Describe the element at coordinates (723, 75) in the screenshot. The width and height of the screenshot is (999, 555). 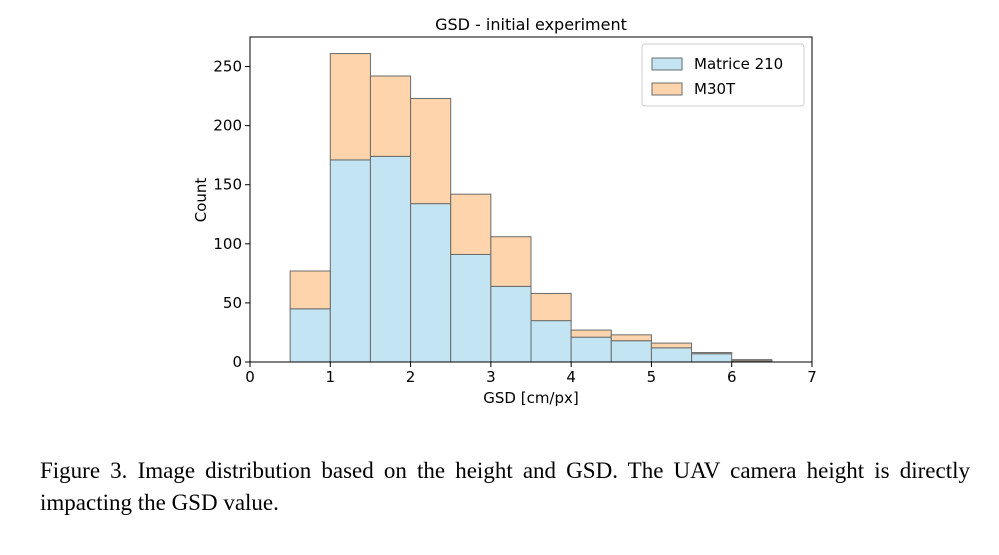
I see `legend: Matrice 210 M30T` at that location.